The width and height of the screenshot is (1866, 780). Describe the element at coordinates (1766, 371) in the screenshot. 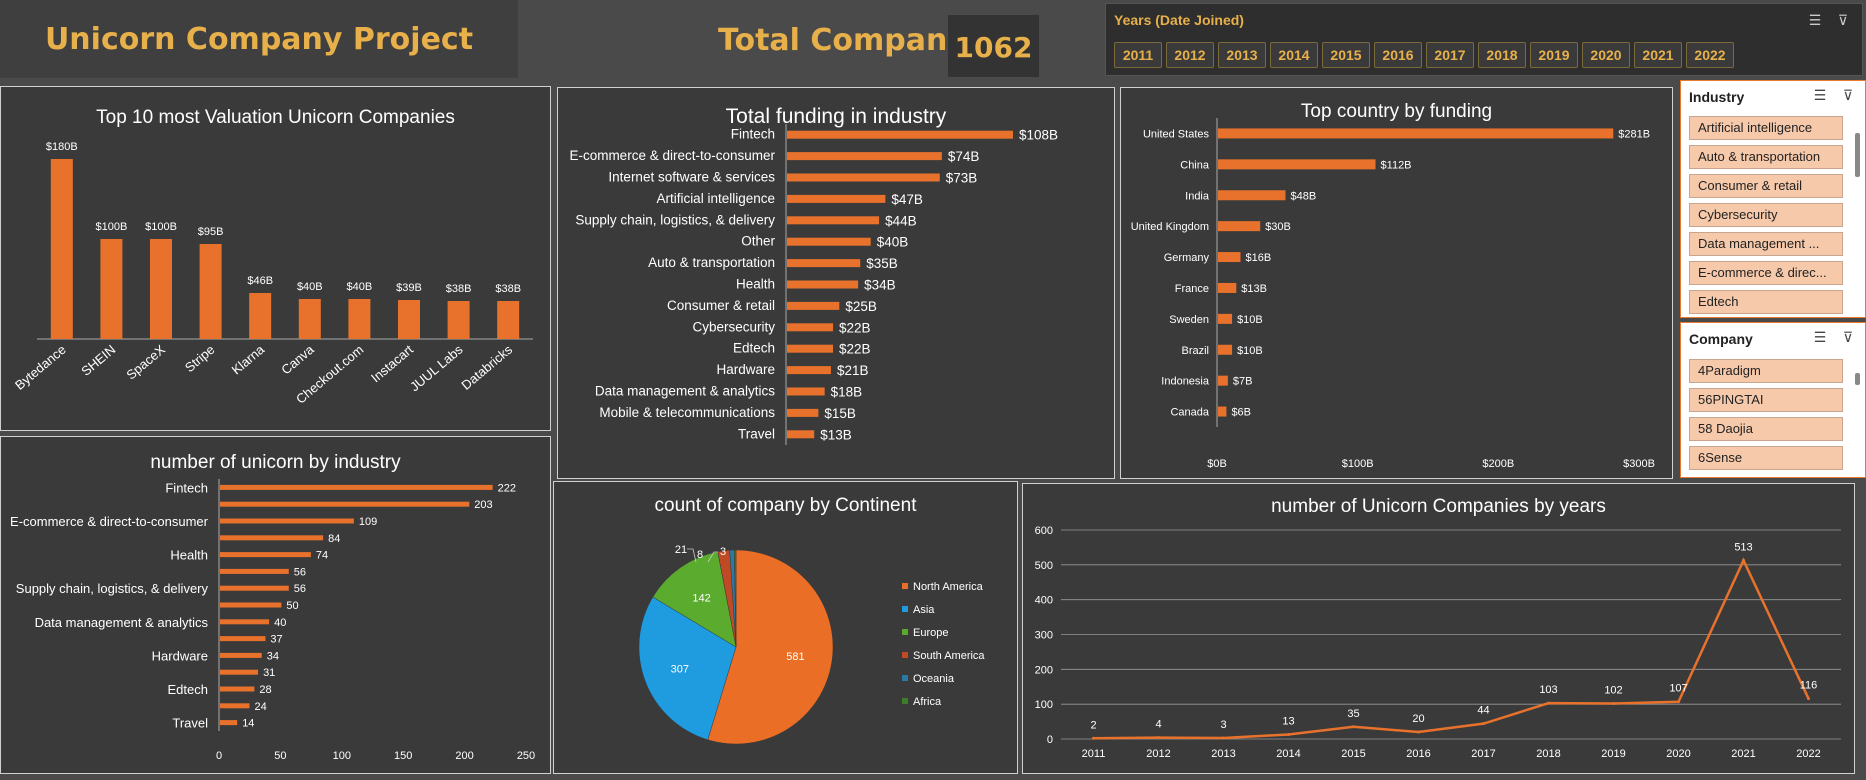

I see `company-slicer-item: 4Paradigm` at that location.